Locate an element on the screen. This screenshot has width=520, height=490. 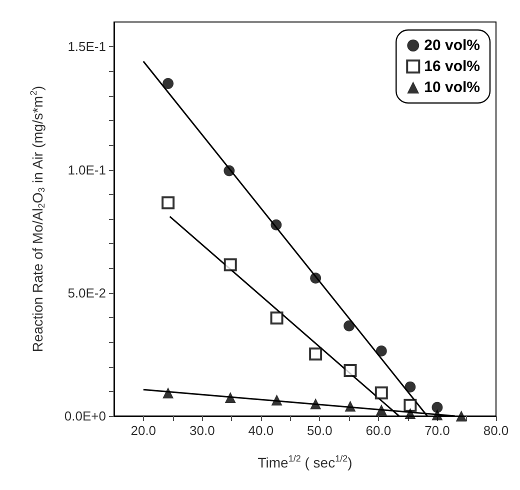
y-axis-title: Reaction Rate of Mo/Al2O3 in Air (mg/s*m2) is located at coordinates (37, 219).